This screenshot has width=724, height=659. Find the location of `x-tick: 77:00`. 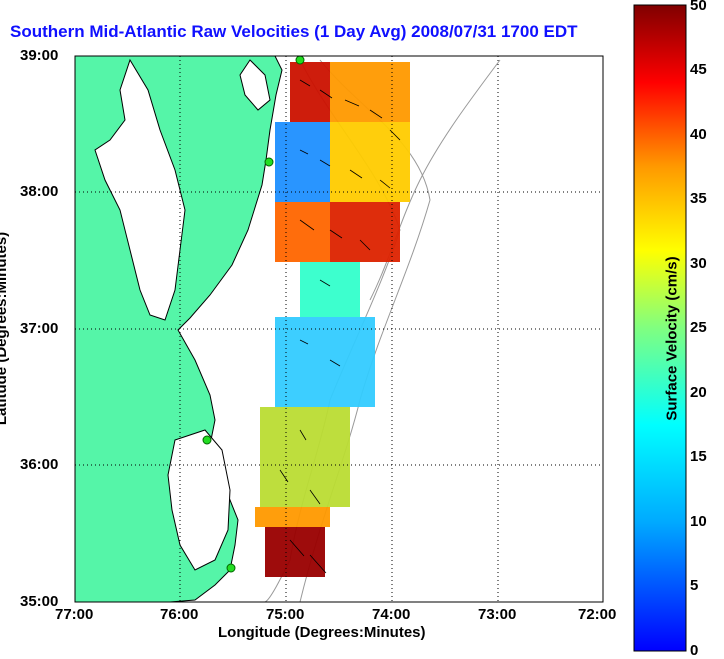

x-tick: 77:00 is located at coordinates (74, 614).